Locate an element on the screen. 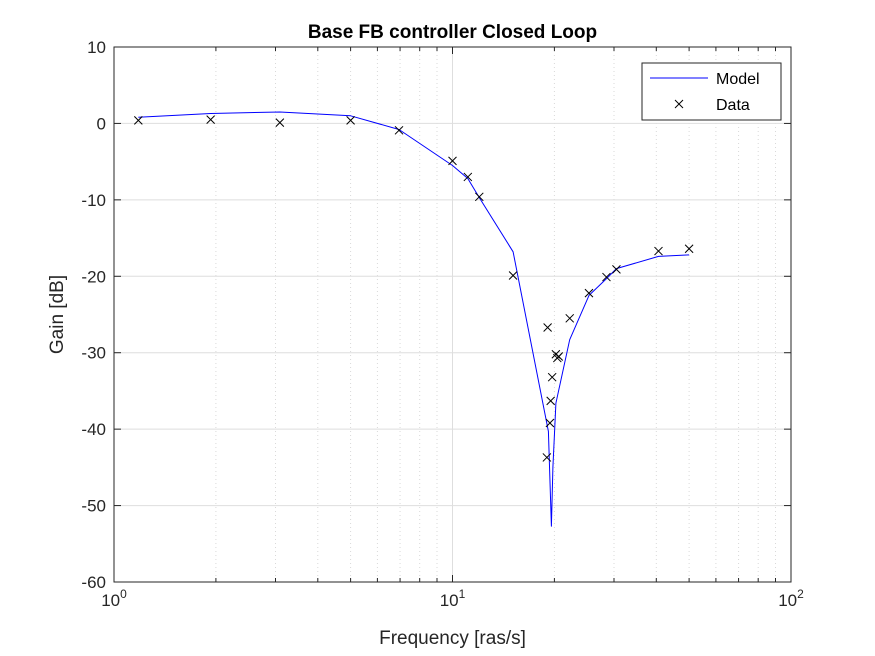 The height and width of the screenshot is (656, 875). y-tick-label: -20 is located at coordinates (93, 276).